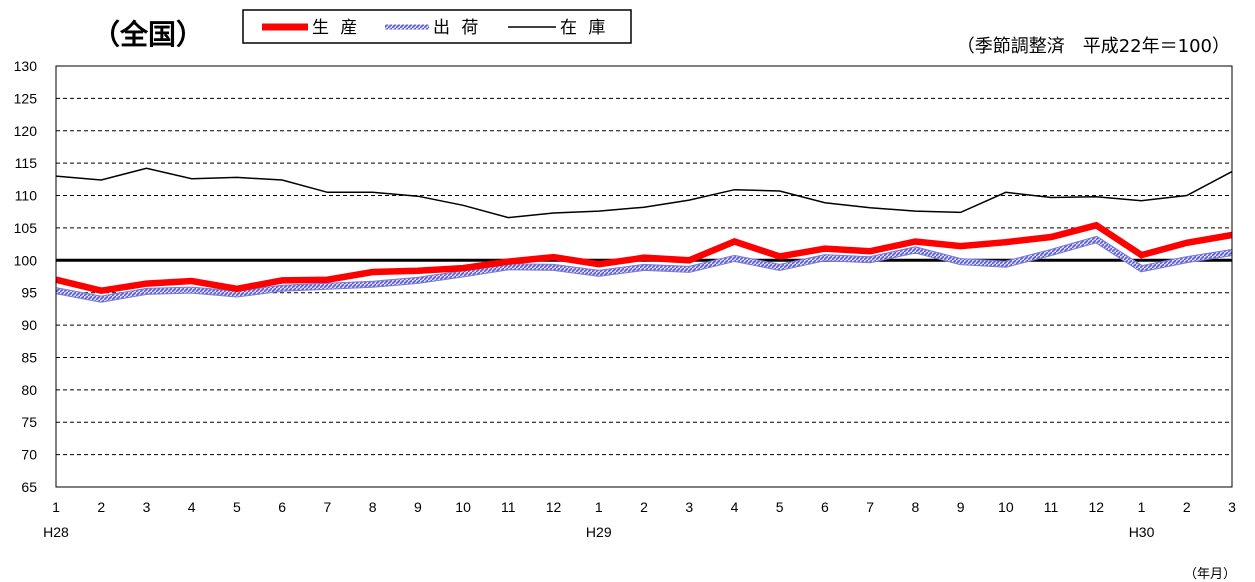 The height and width of the screenshot is (582, 1255). Describe the element at coordinates (29, 422) in the screenshot. I see `y-tick-label: 75` at that location.